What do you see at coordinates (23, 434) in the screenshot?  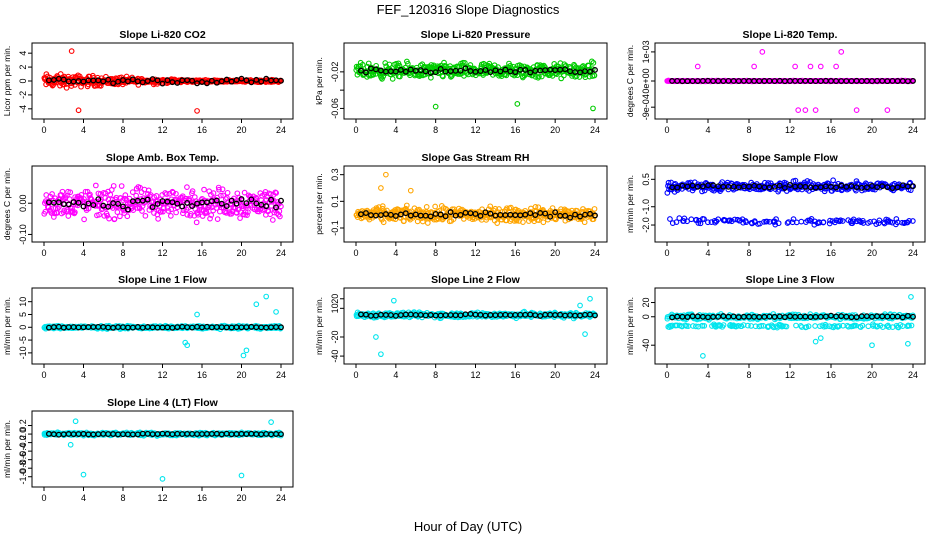 I see `y-tick-label: 0.0` at bounding box center [23, 434].